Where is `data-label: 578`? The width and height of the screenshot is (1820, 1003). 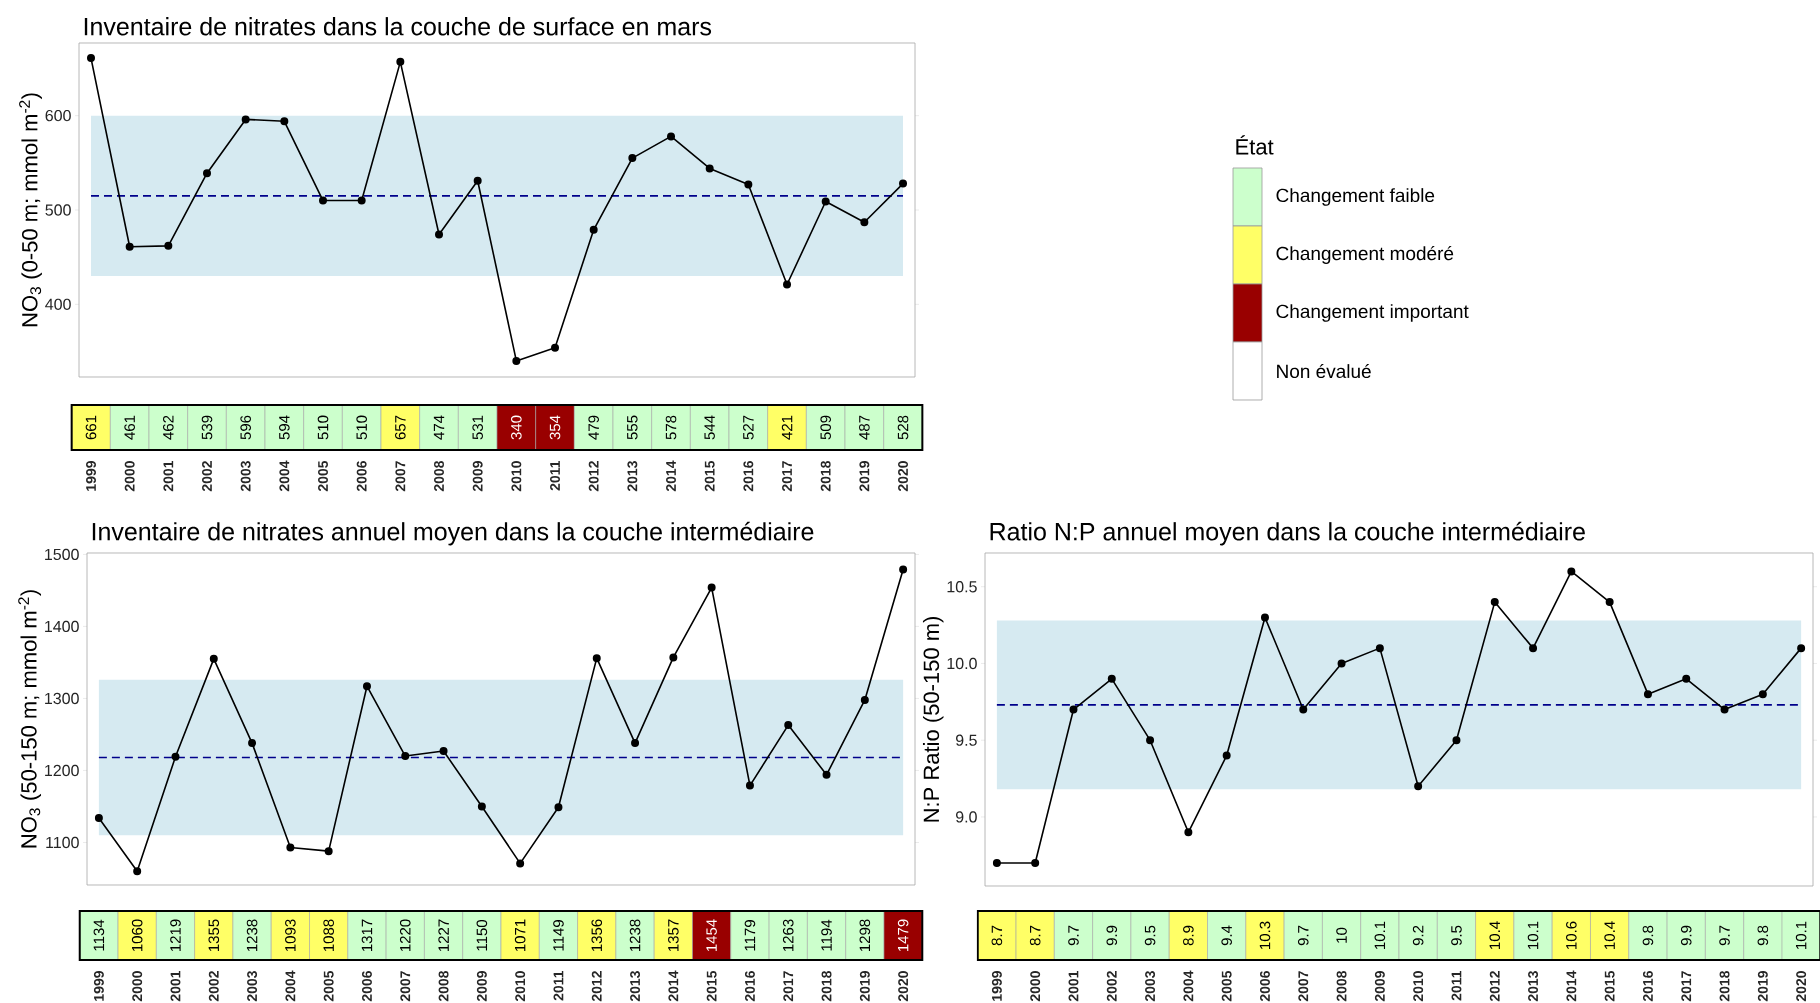
data-label: 578 is located at coordinates (671, 427).